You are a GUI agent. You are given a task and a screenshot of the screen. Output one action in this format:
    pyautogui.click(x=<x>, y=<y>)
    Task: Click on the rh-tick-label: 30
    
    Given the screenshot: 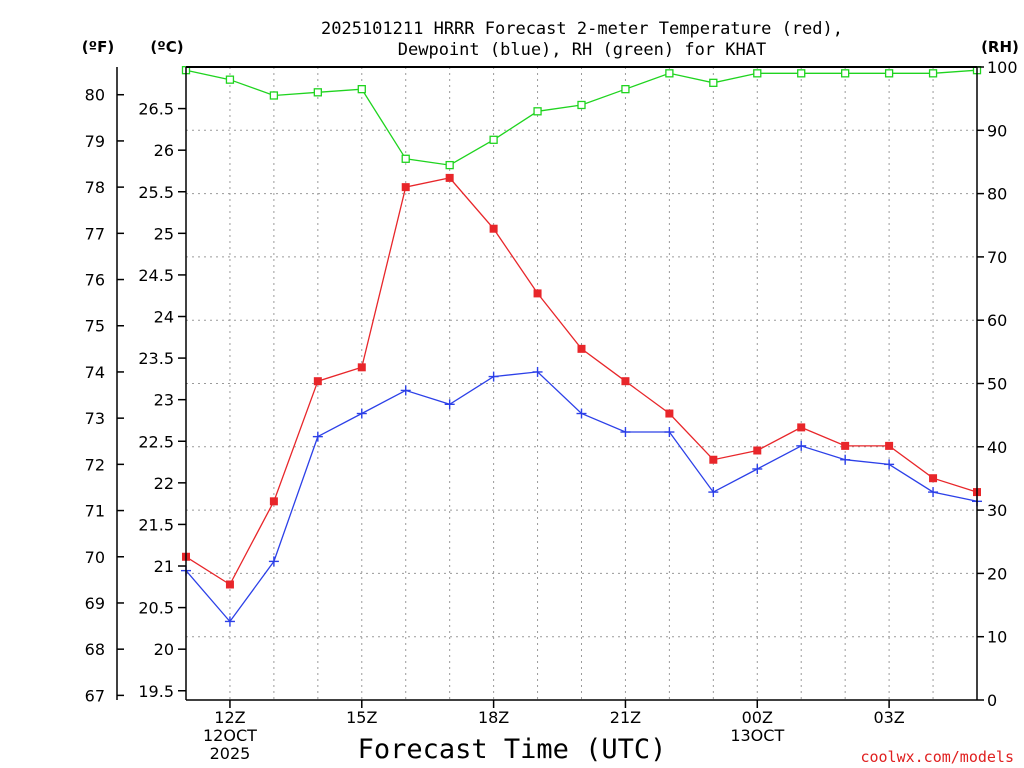 What is the action you would take?
    pyautogui.click(x=997, y=510)
    